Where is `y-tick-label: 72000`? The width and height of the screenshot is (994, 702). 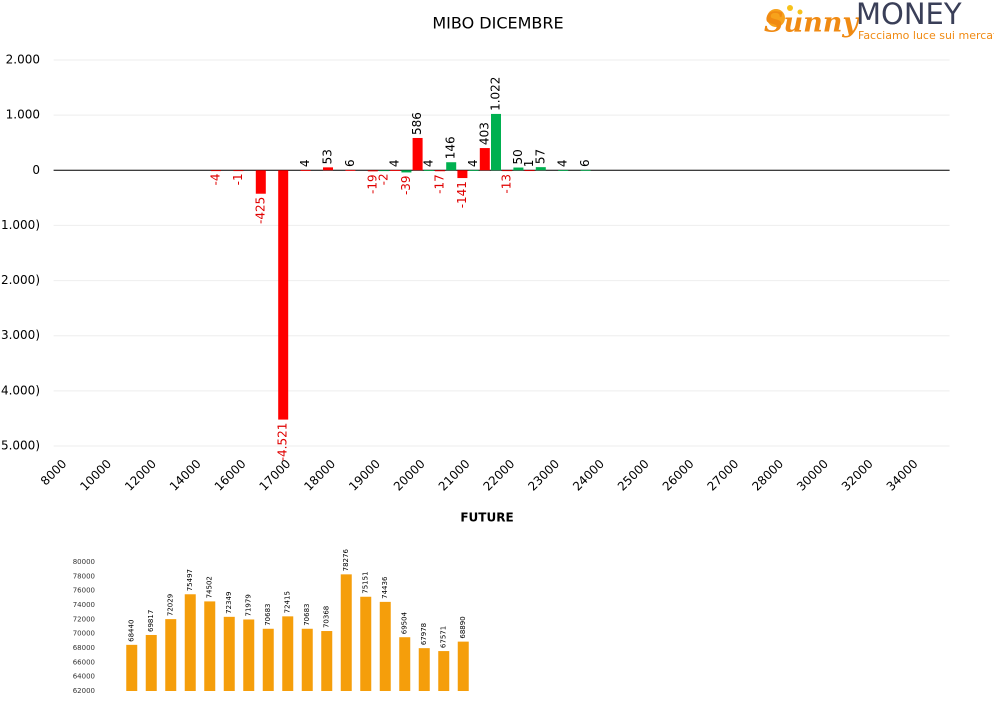
y-tick-label: 72000 is located at coordinates (84, 619).